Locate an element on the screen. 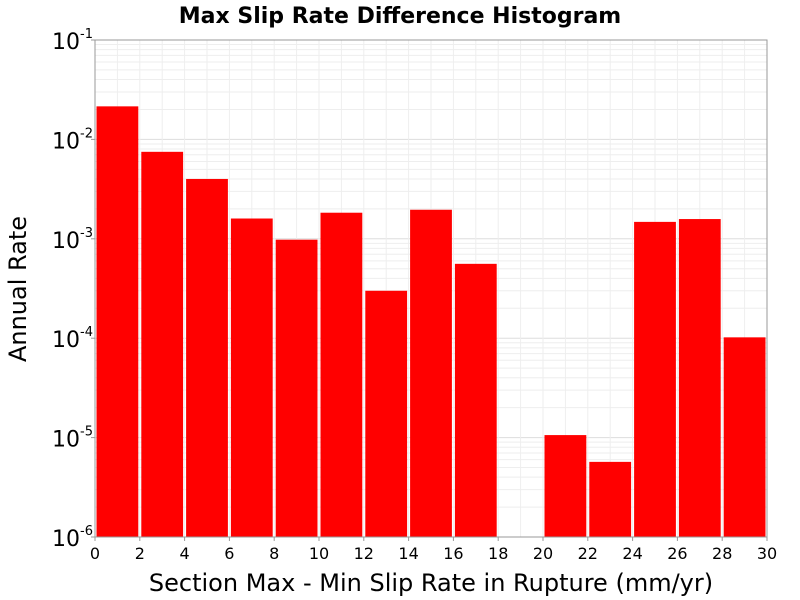 The image size is (800, 600). x-tick-label: 2 is located at coordinates (140, 553).